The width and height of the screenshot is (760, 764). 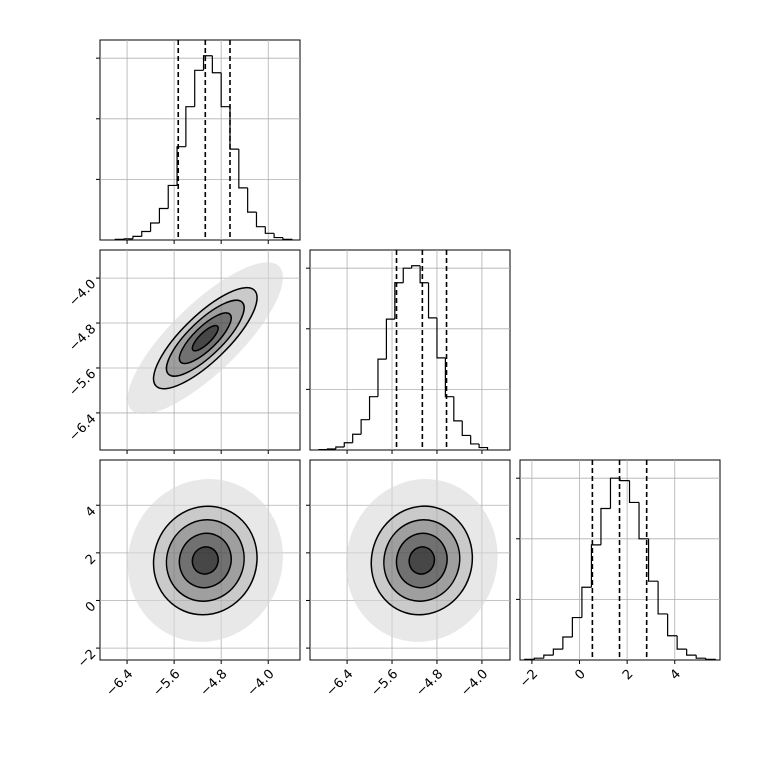 I want to click on x-tick-label: 0, so click(x=580, y=675).